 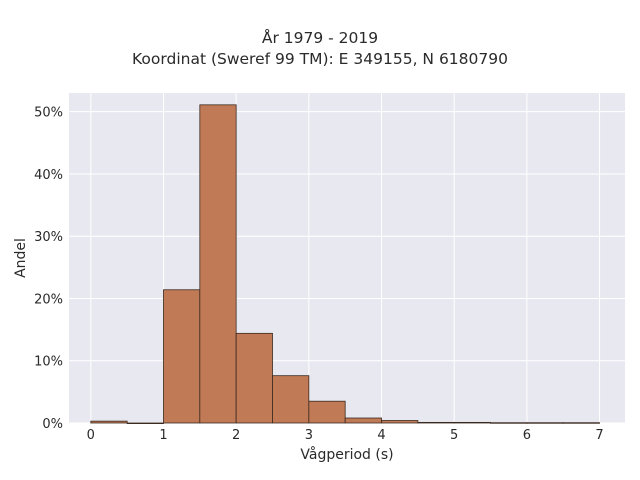 What do you see at coordinates (163, 435) in the screenshot?
I see `x-tick-label: 1` at bounding box center [163, 435].